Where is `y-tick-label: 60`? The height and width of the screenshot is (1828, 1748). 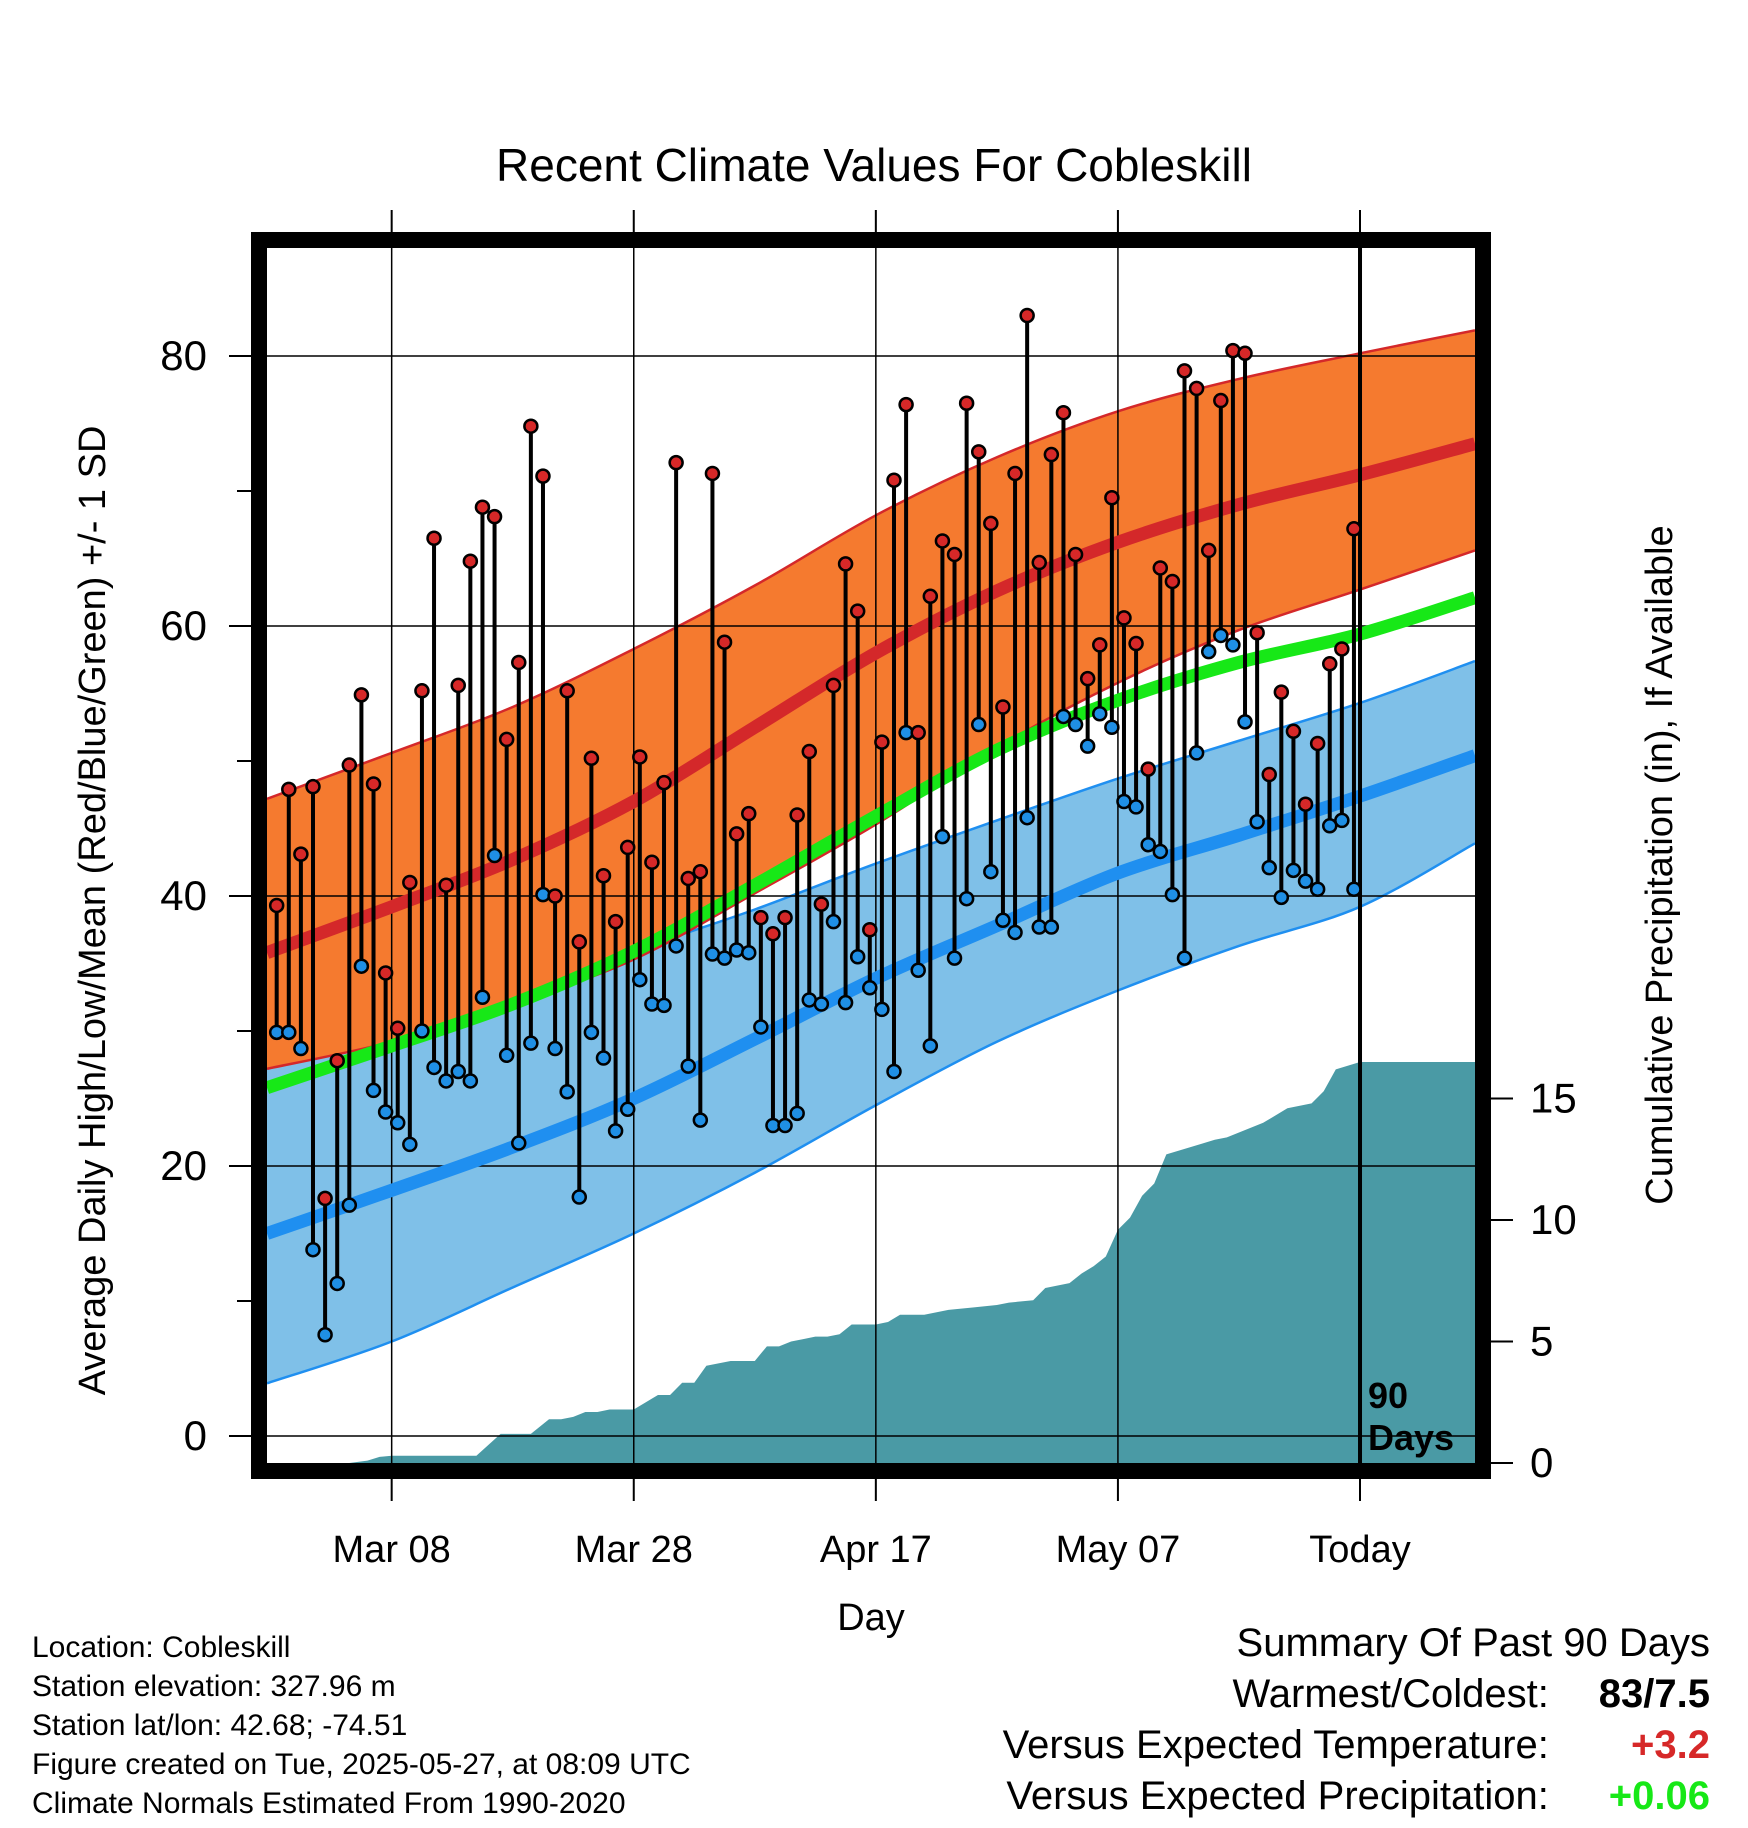 y-tick-label: 60 is located at coordinates (183, 625).